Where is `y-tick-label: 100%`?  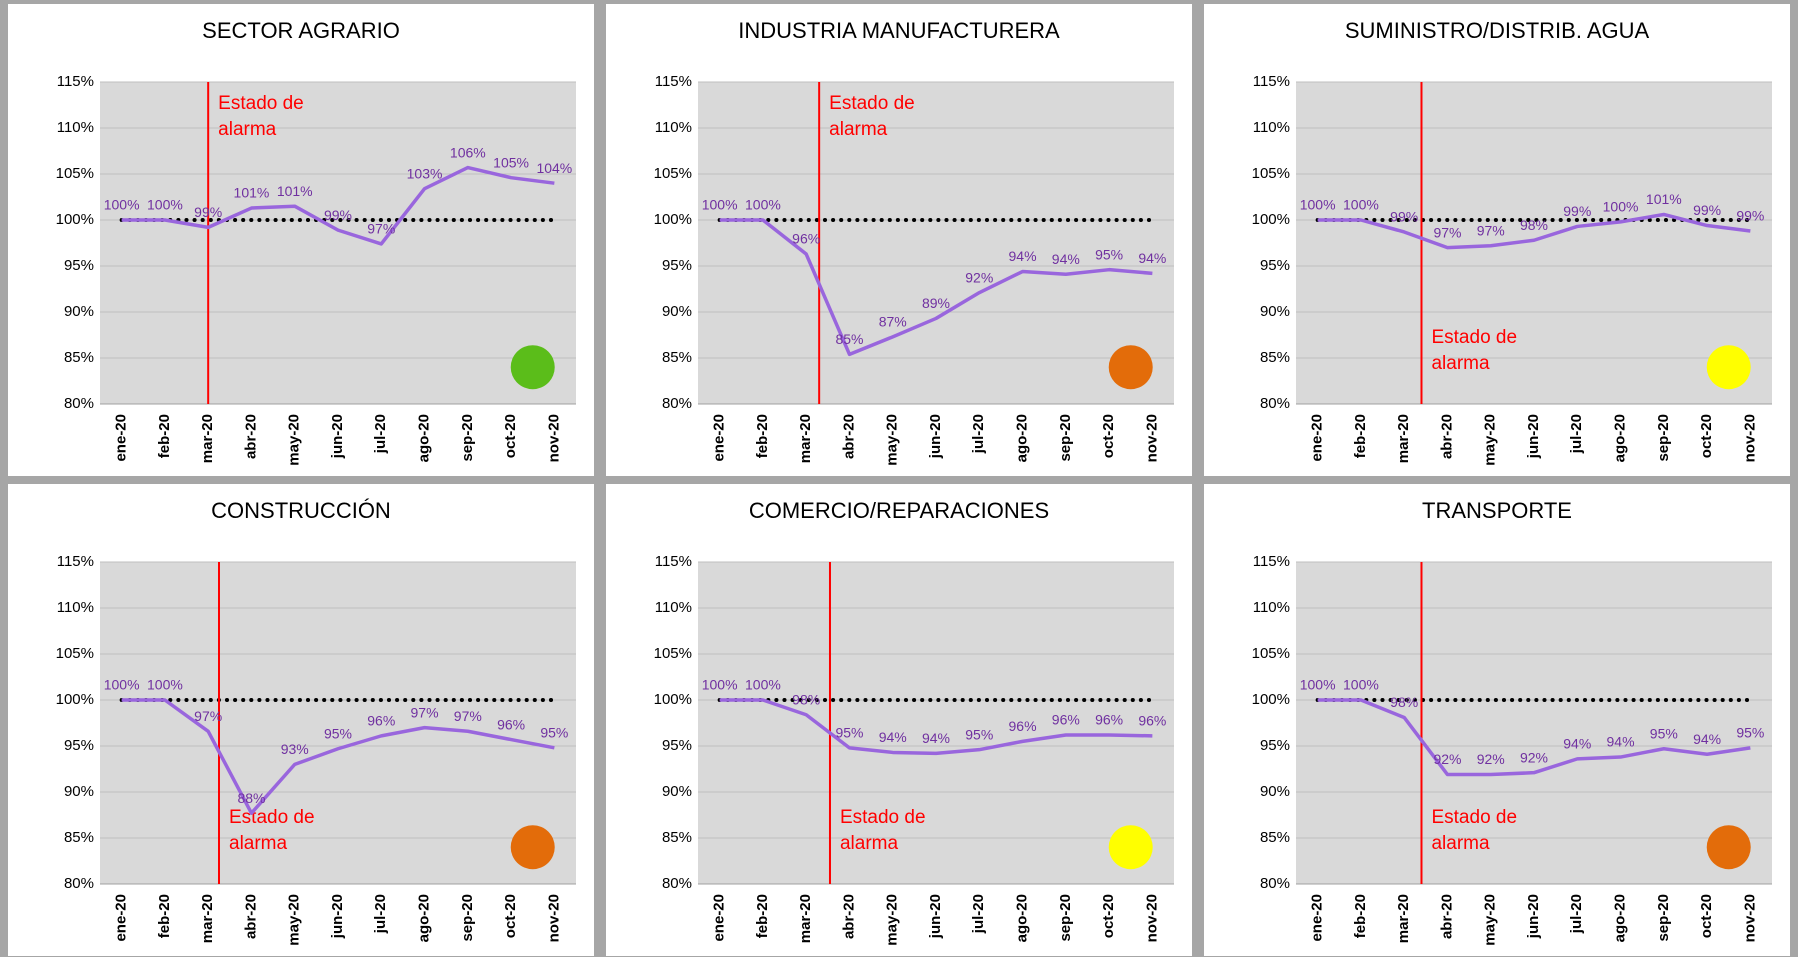
y-tick-label: 100% is located at coordinates (75, 699).